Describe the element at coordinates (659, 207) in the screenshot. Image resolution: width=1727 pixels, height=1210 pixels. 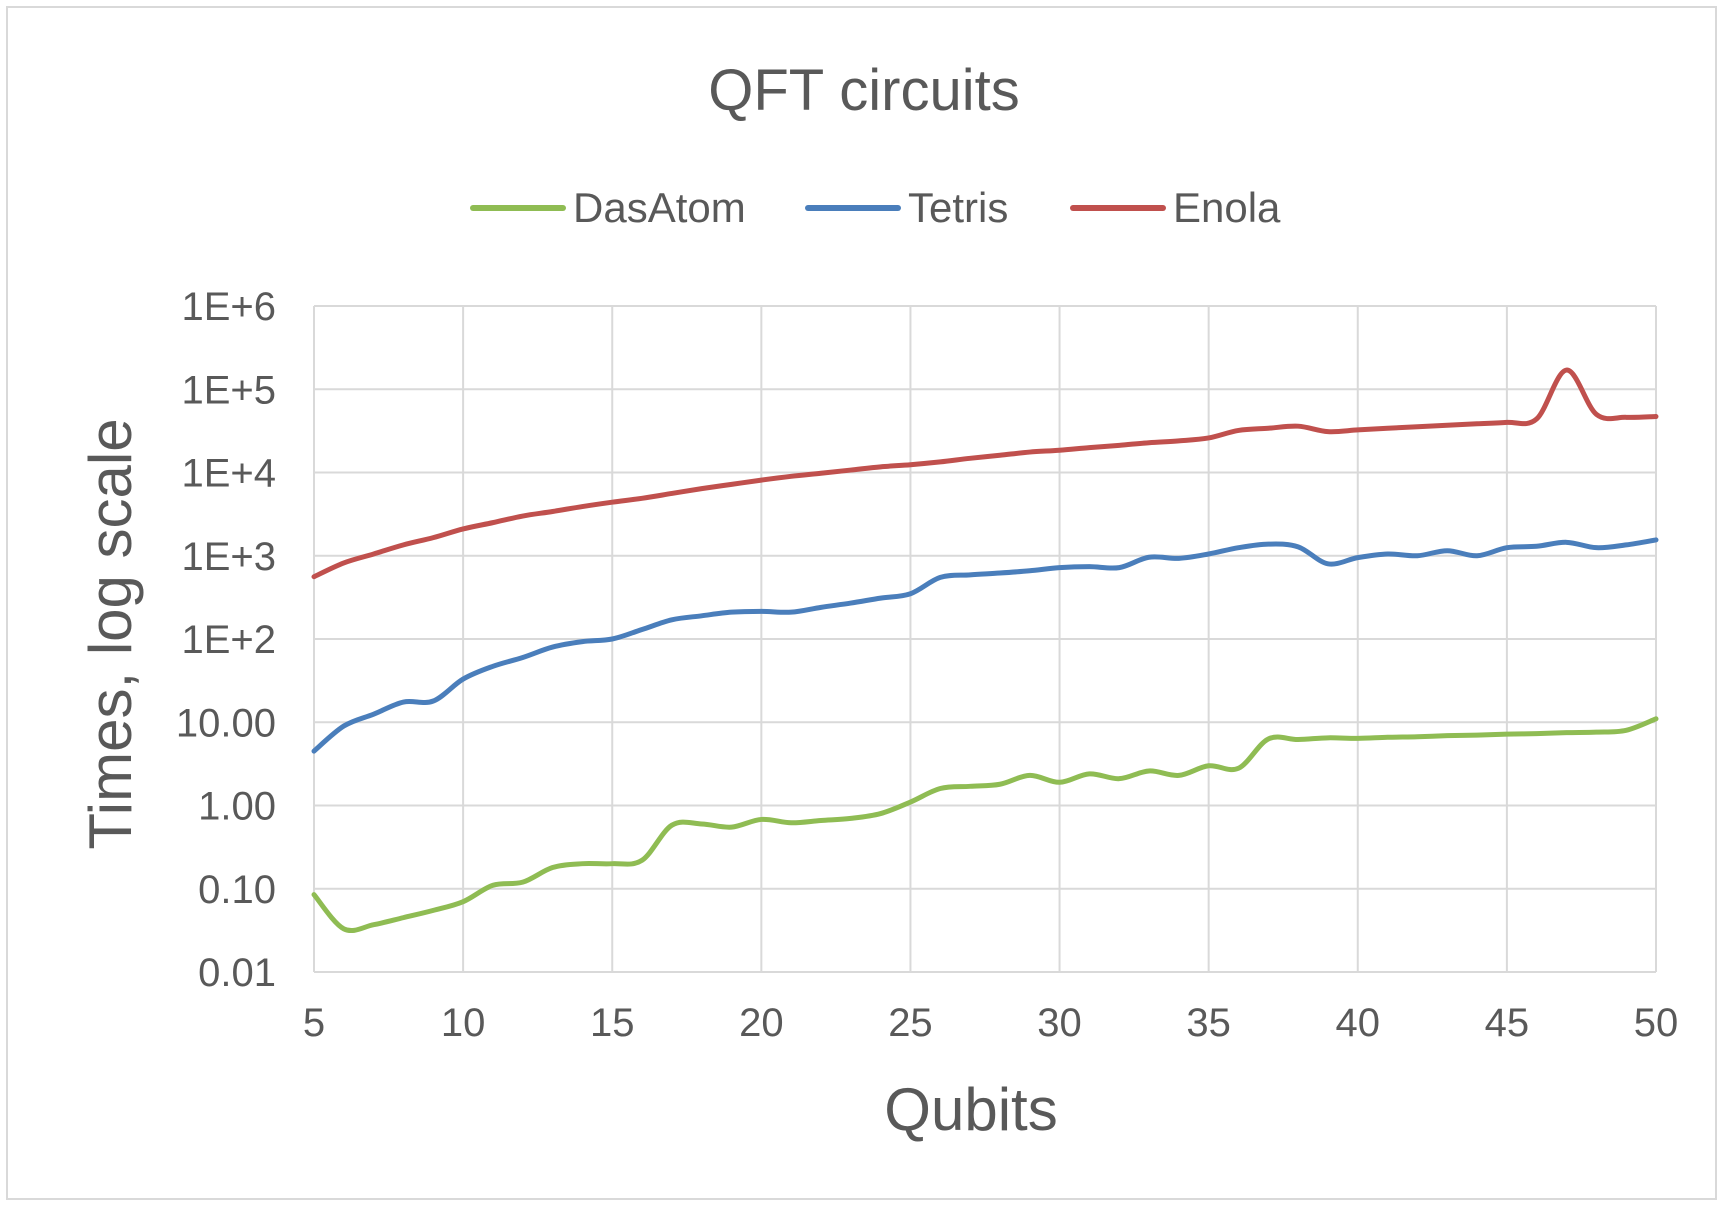
I see `legend-label-dasatom: DasAtom` at that location.